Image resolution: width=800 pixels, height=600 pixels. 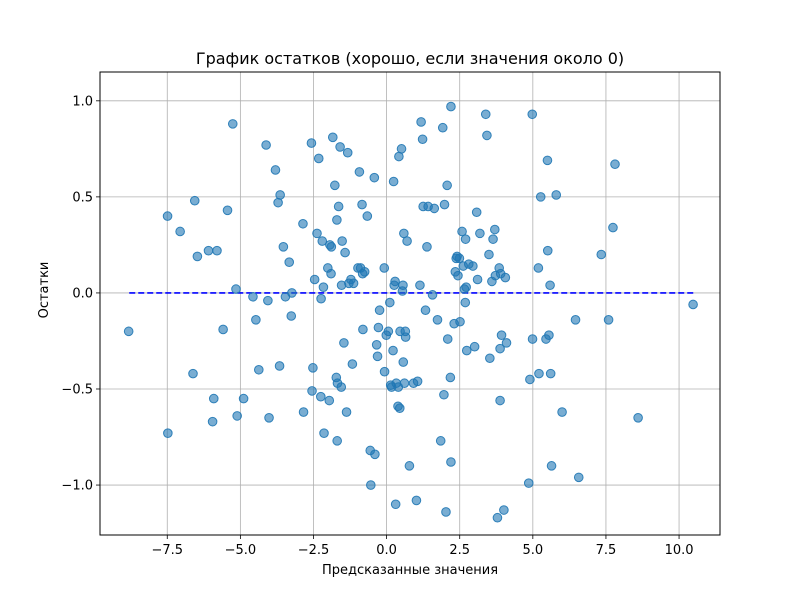 I want to click on y-axis-ticks: −1.0 −0.5 0.0 0.5 1.0, so click(x=80, y=294).